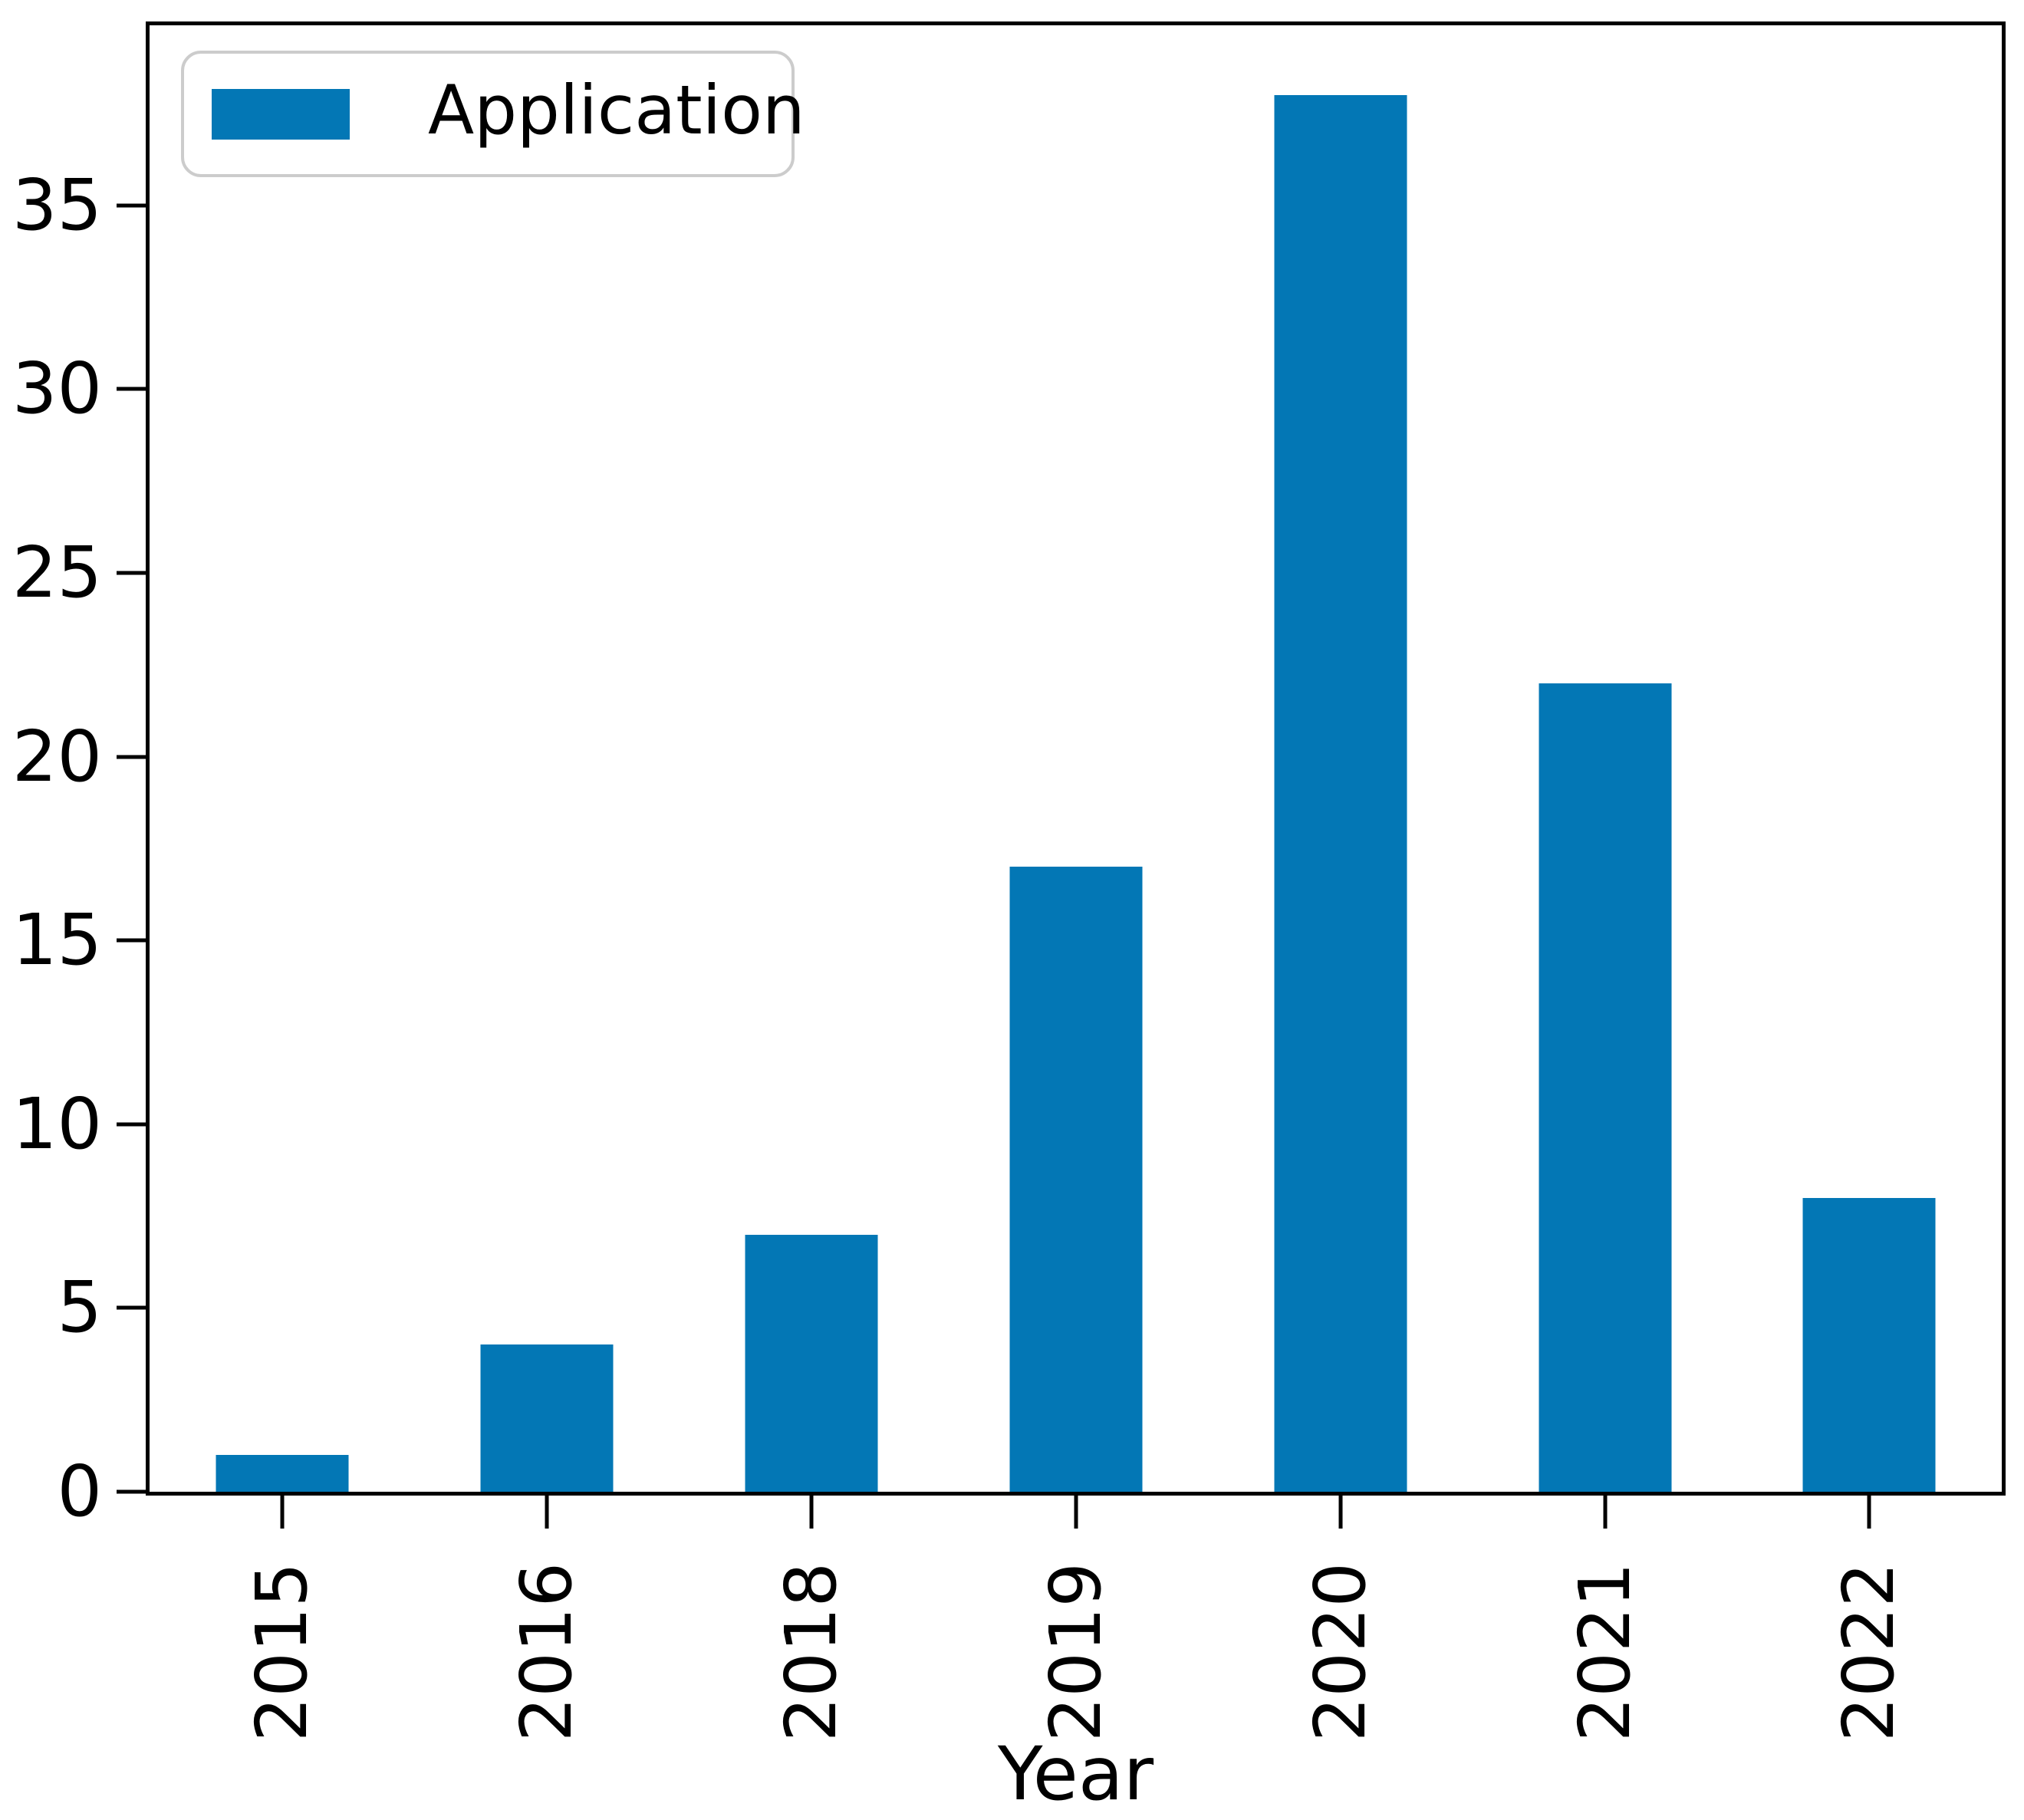 The width and height of the screenshot is (2024, 1820). I want to click on x-tick-label-2019: 2019, so click(1075, 1652).